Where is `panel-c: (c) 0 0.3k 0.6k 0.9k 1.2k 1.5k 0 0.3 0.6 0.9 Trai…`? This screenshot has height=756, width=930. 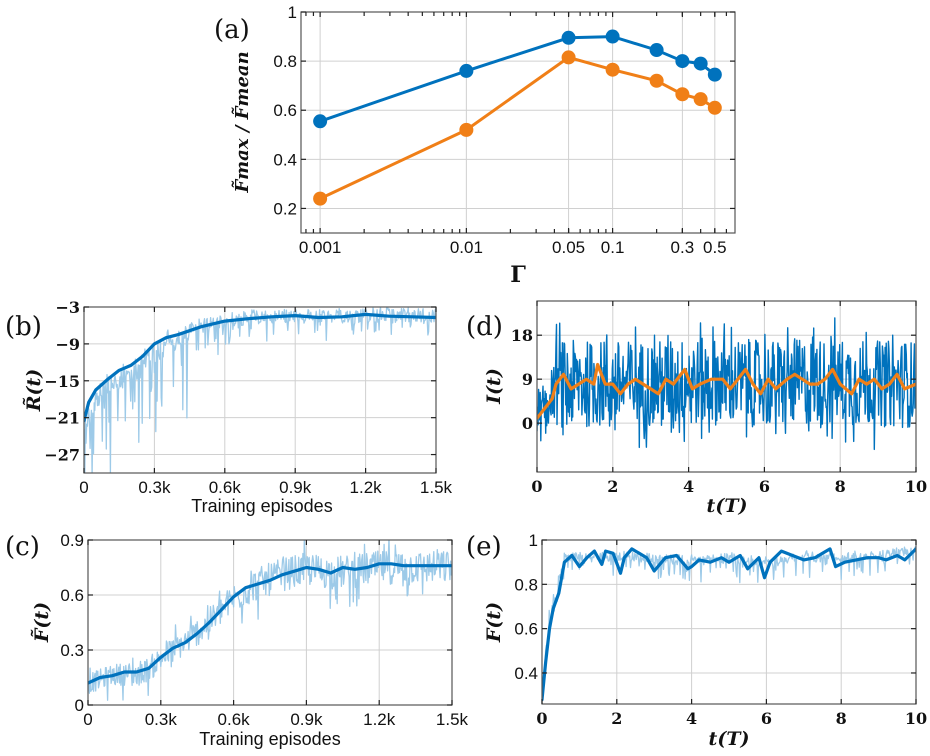
panel-c: (c) 0 0.3k 0.6k 0.9k 1.2k 1.5k 0 0.3 0.6 0.9 Trai… is located at coordinates (237, 640).